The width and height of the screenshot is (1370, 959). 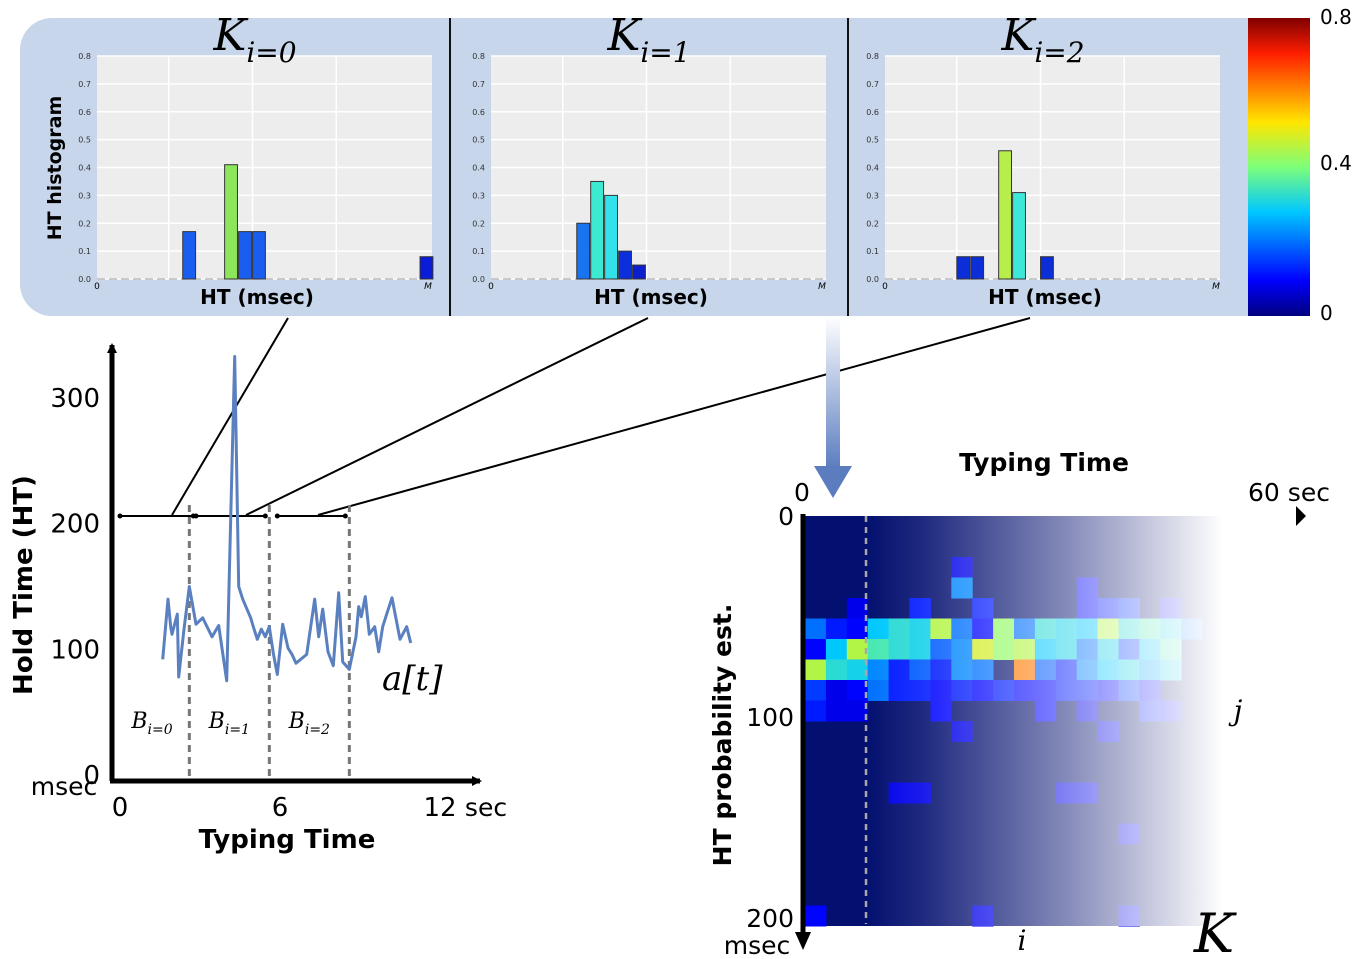 What do you see at coordinates (84, 112) in the screenshot?
I see `histogram-y-tick-label: 0.6` at bounding box center [84, 112].